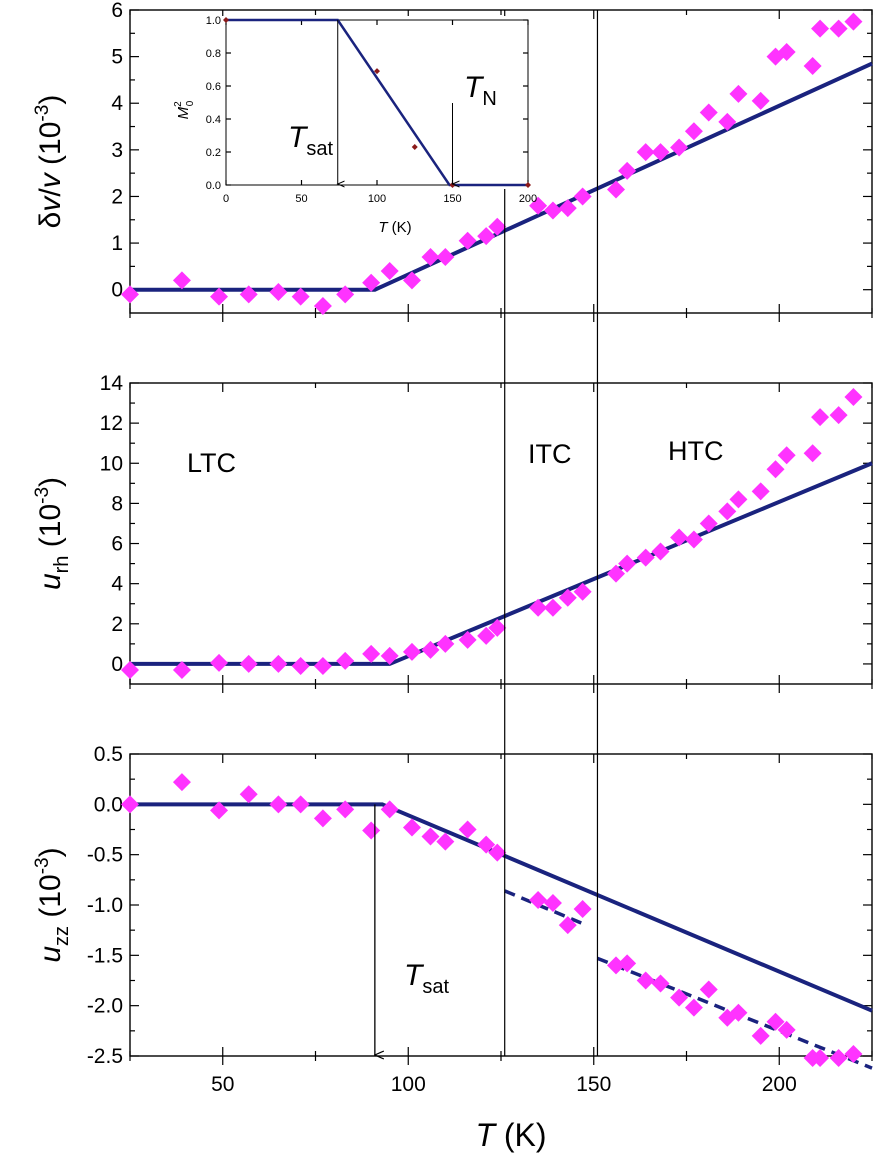 The height and width of the screenshot is (1166, 875). What do you see at coordinates (184, 109) in the screenshot?
I see `inset-y-axis-label: M20` at bounding box center [184, 109].